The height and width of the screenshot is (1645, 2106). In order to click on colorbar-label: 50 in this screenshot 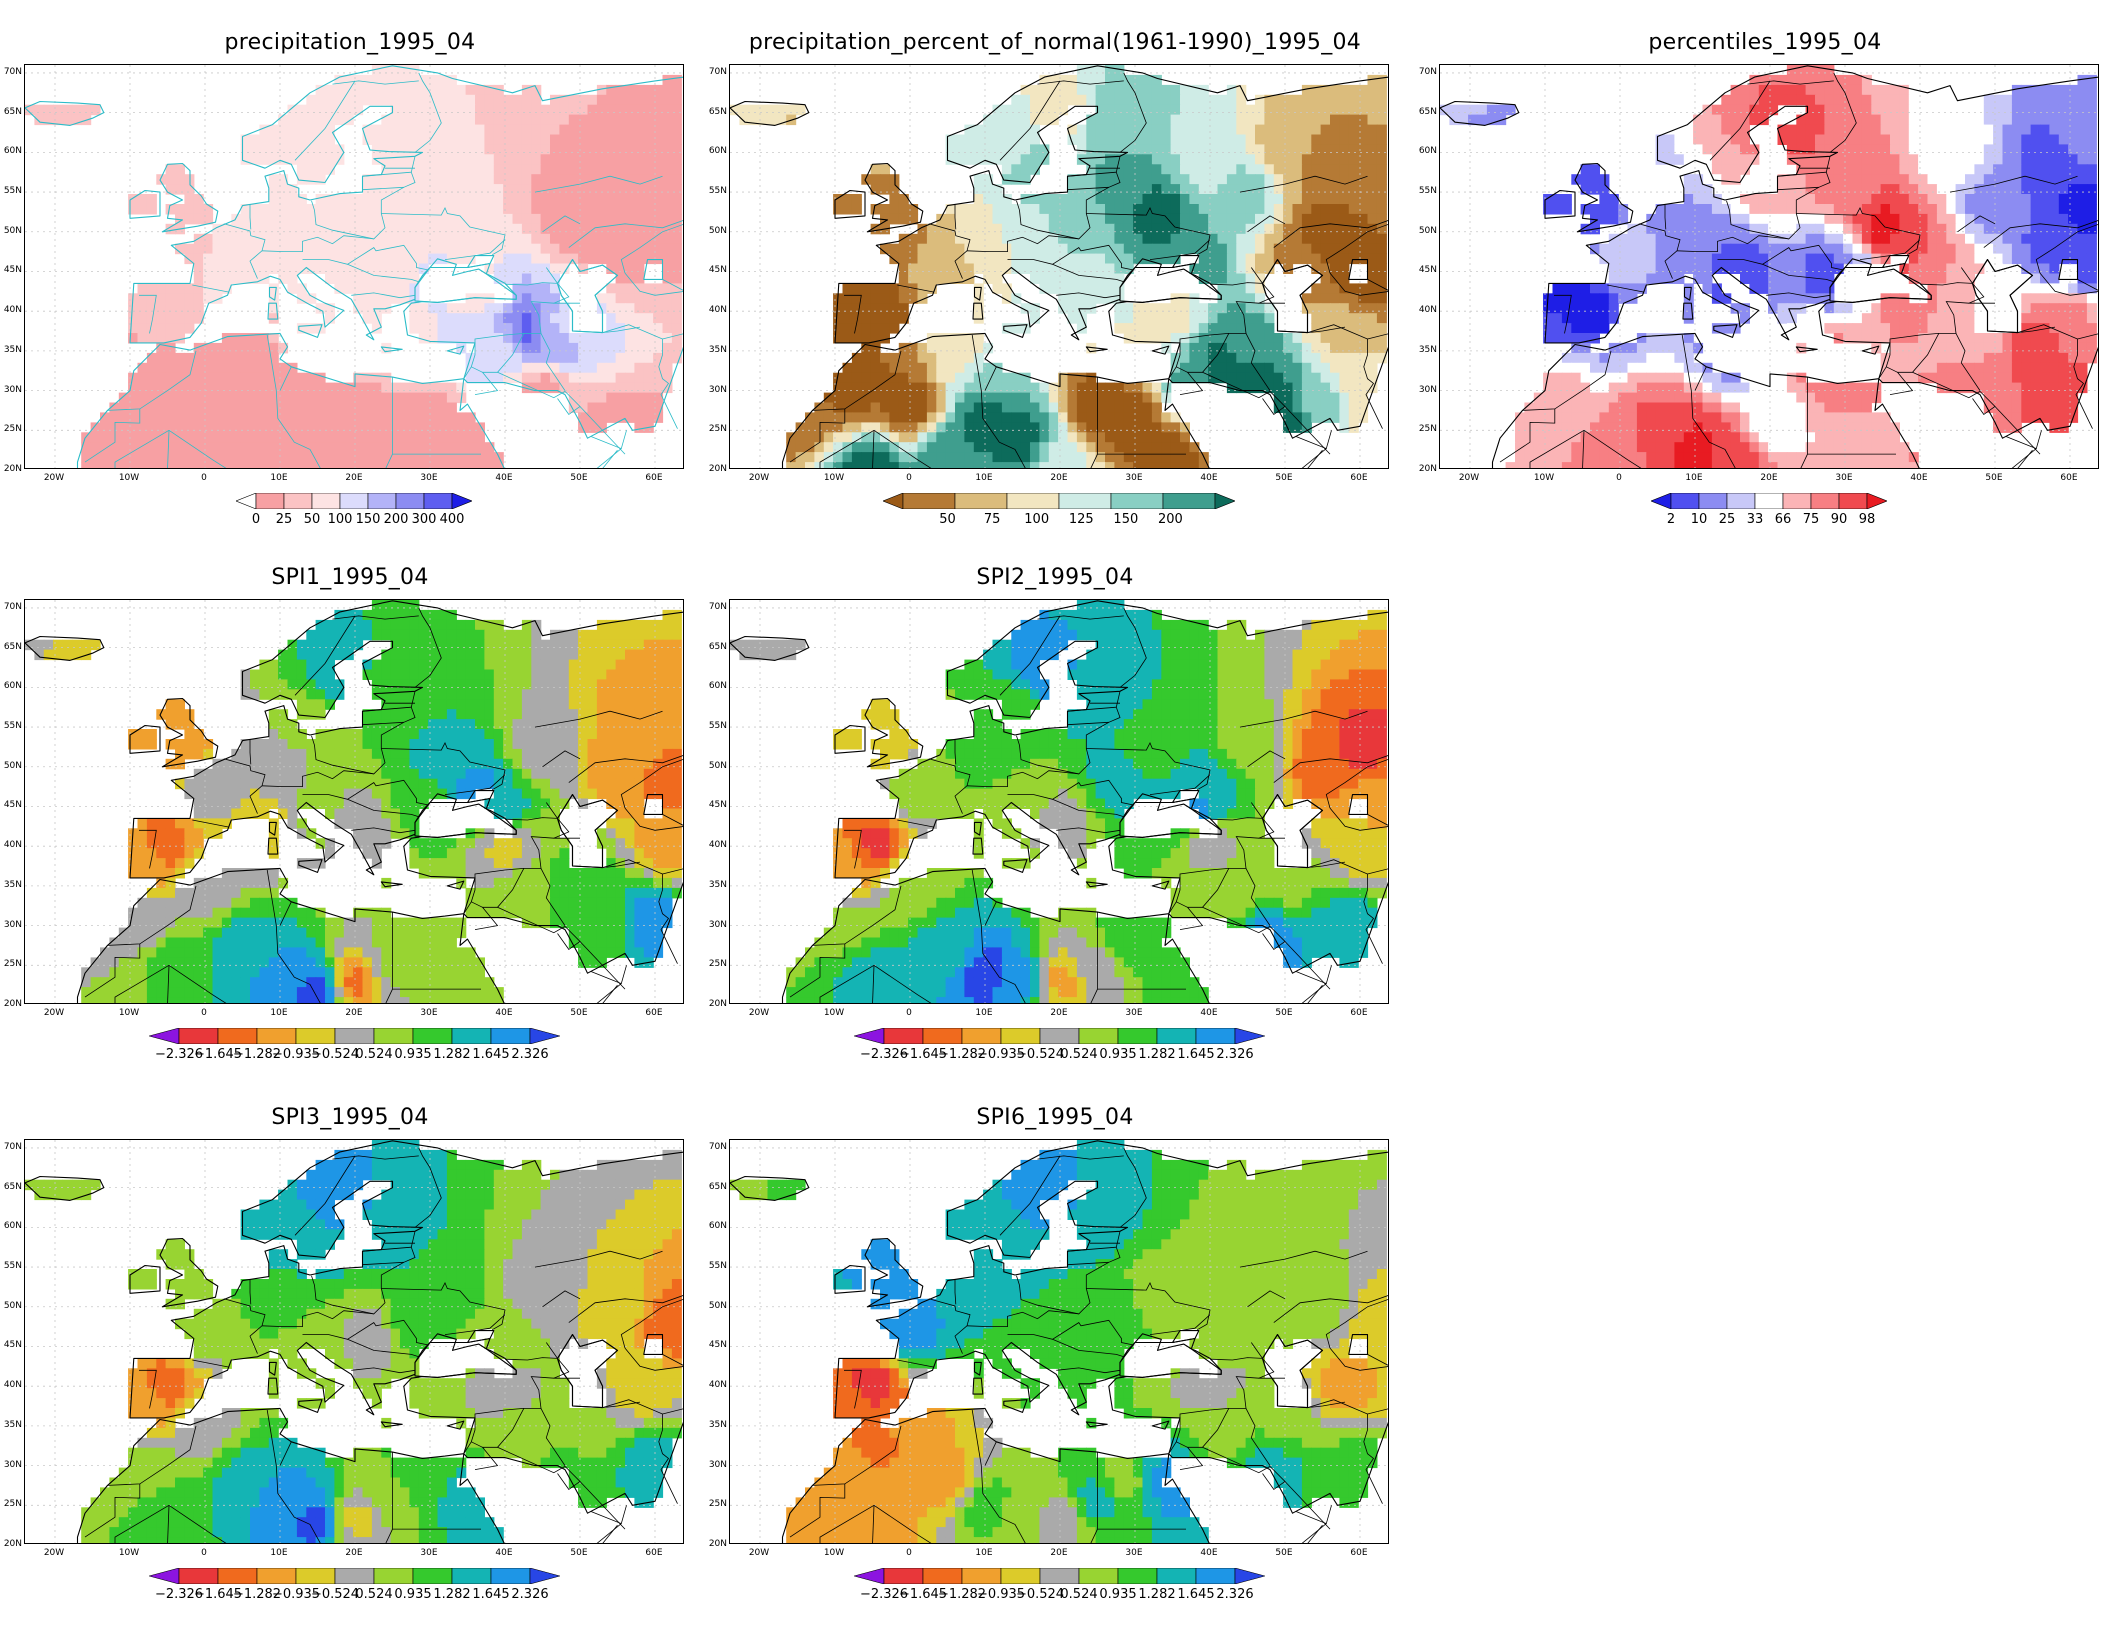, I will do `click(947, 520)`.